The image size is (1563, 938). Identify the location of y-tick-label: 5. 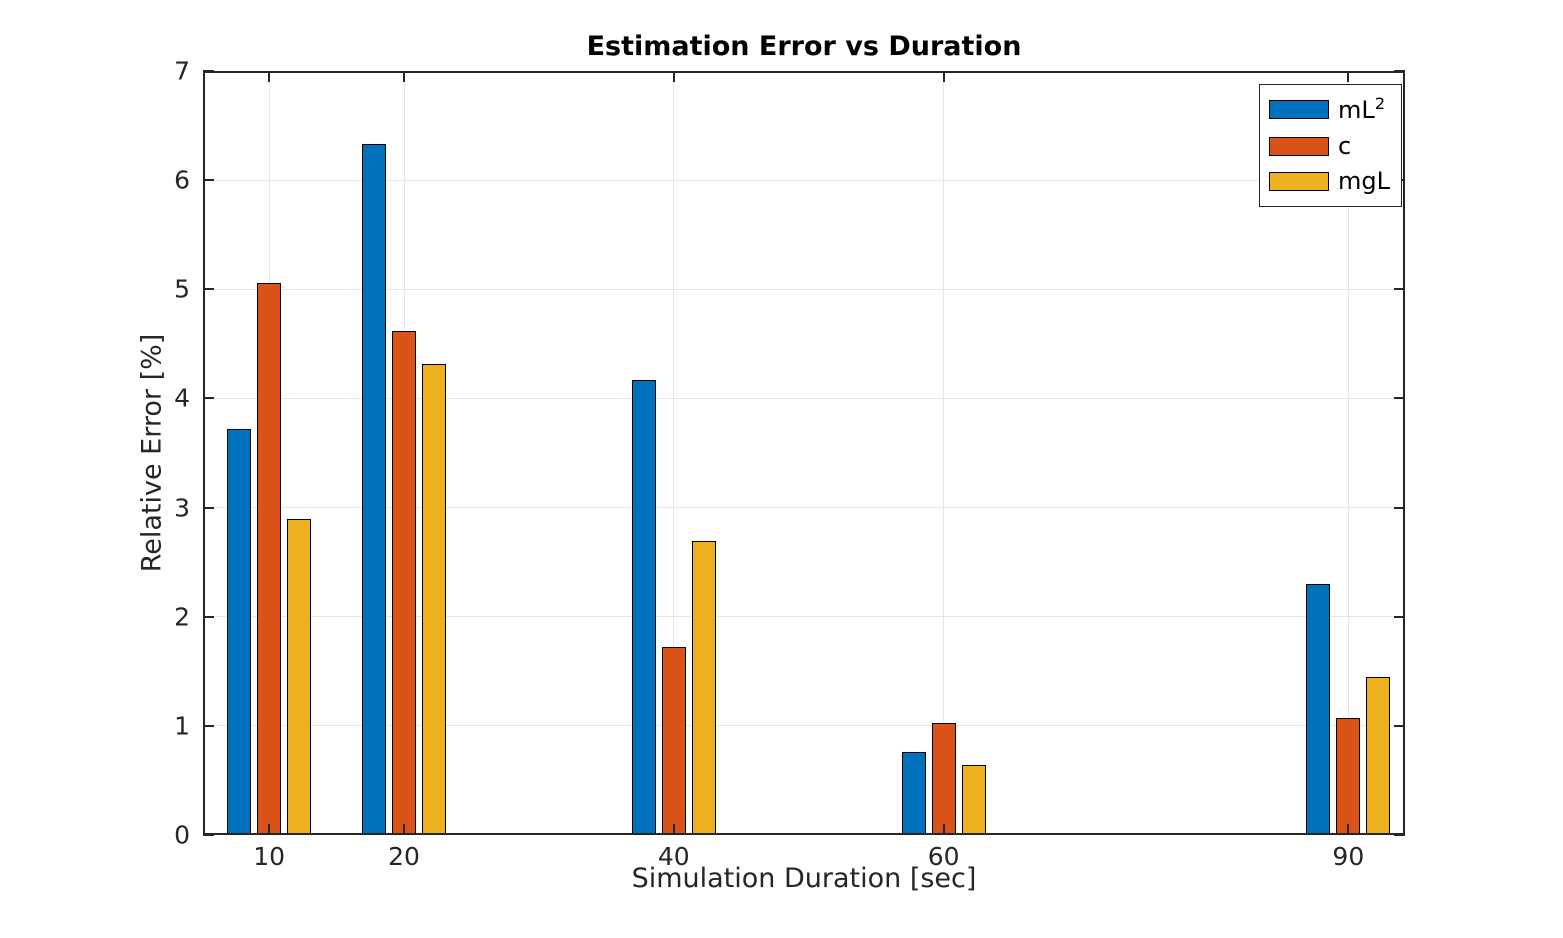
(182, 289).